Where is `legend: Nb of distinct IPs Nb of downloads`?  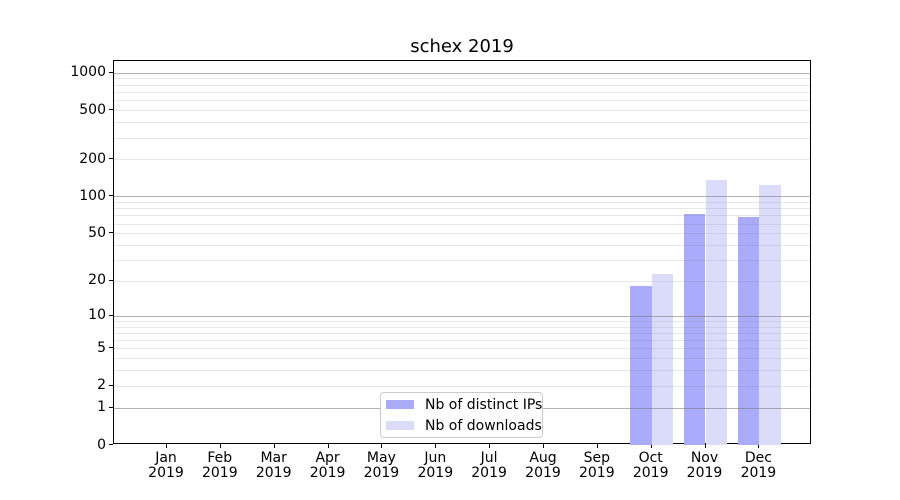 legend: Nb of distinct IPs Nb of downloads is located at coordinates (461, 415).